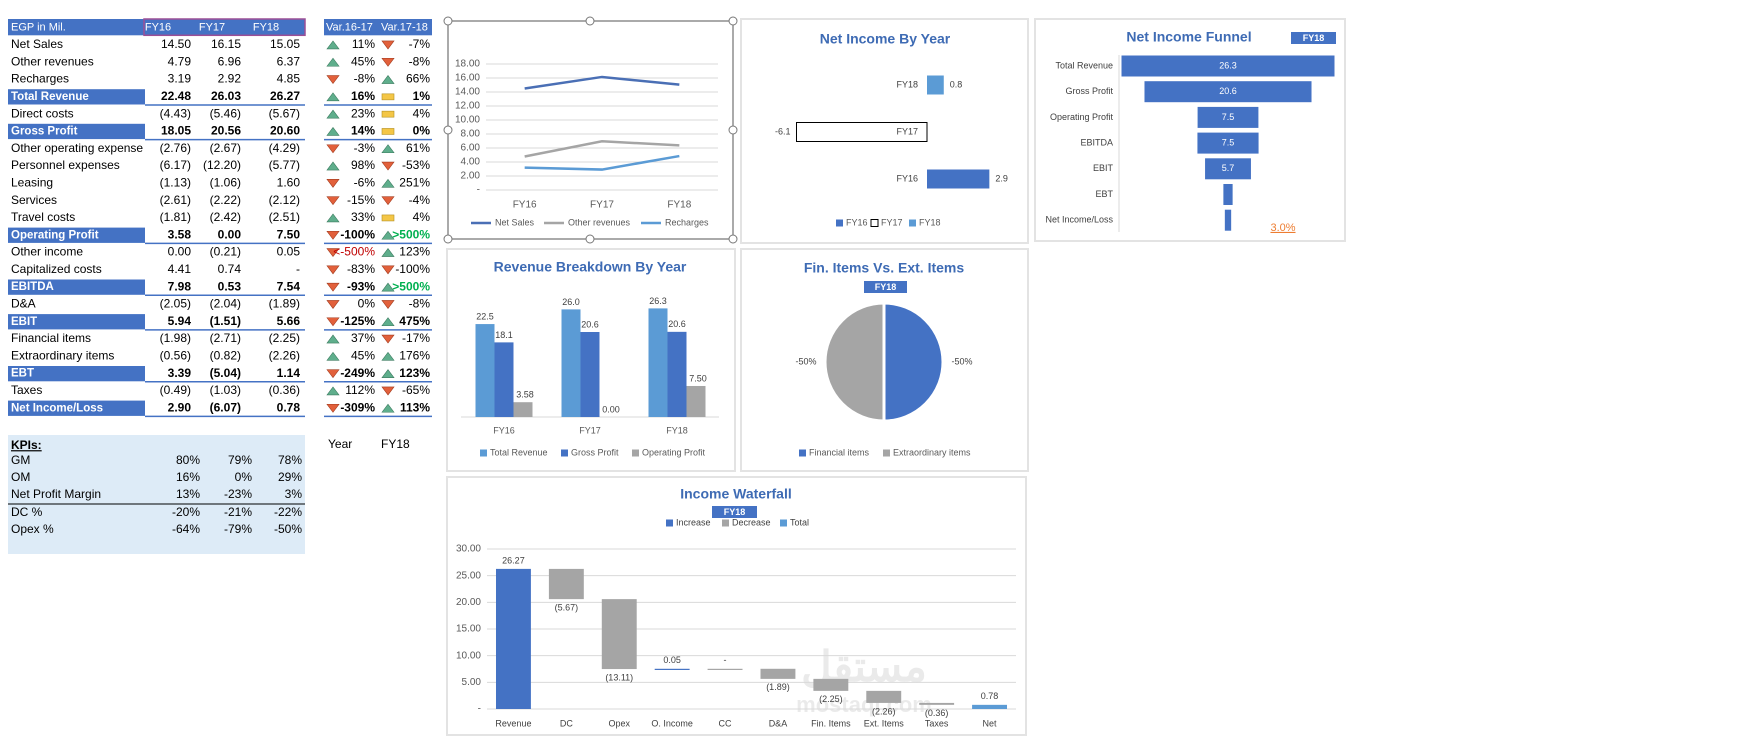 The height and width of the screenshot is (737, 1760). What do you see at coordinates (225, 148) in the screenshot?
I see `cell: (2.67)` at bounding box center [225, 148].